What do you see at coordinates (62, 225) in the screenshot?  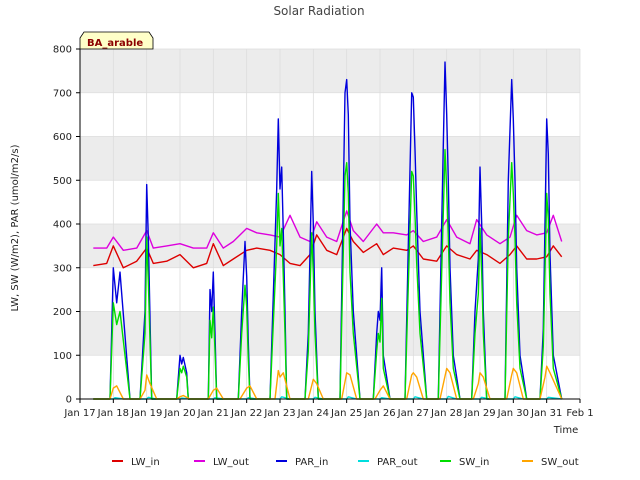 I see `y-tick-label: 400` at bounding box center [62, 225].